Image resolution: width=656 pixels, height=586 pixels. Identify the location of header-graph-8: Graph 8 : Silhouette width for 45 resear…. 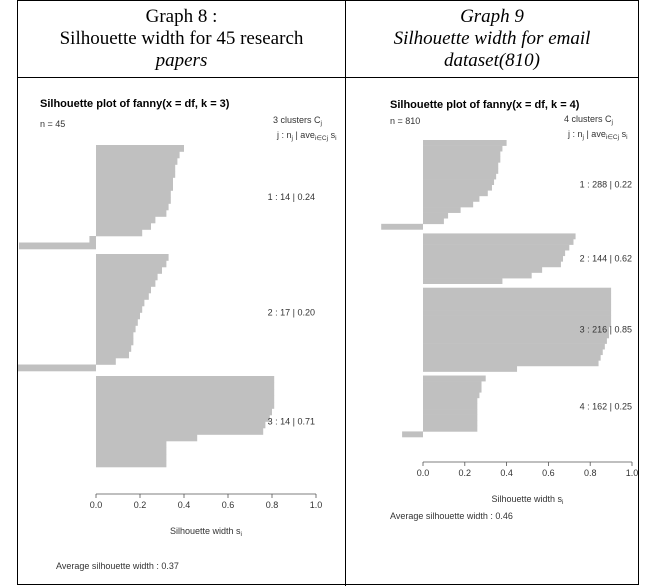
(181, 39).